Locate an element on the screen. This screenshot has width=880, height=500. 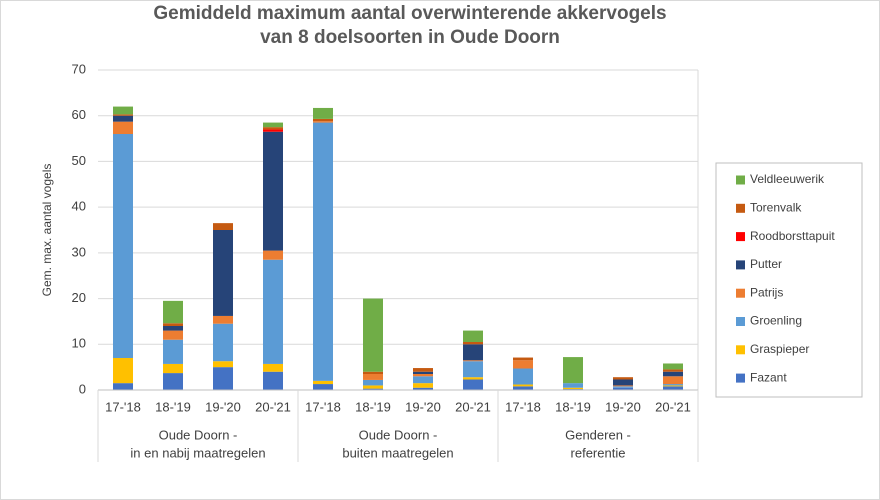
legend-label: Roodborsttapuit is located at coordinates (792, 236).